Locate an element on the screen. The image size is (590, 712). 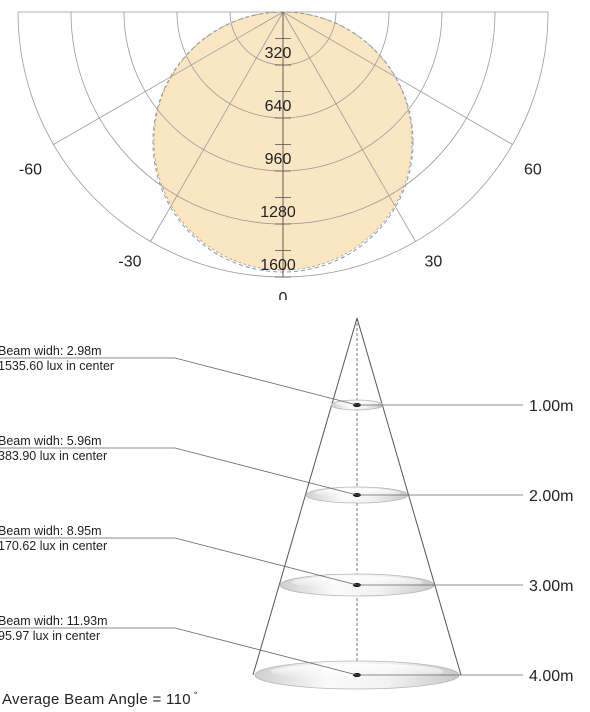
angle-label: 60 is located at coordinates (533, 170).